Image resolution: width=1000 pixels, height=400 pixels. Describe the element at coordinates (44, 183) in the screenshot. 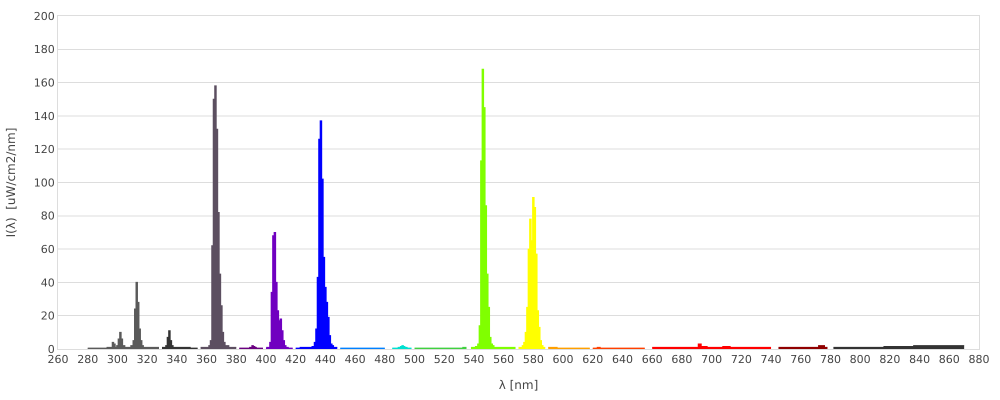

I see `y-tick-label: 100` at that location.